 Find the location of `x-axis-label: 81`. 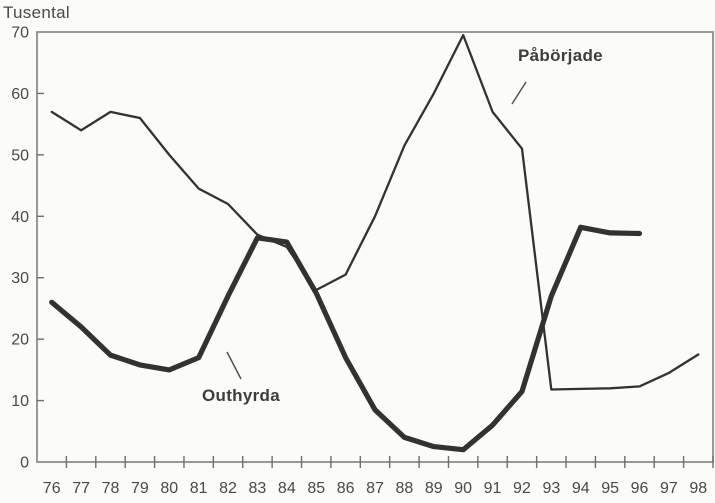

x-axis-label: 81 is located at coordinates (199, 488).